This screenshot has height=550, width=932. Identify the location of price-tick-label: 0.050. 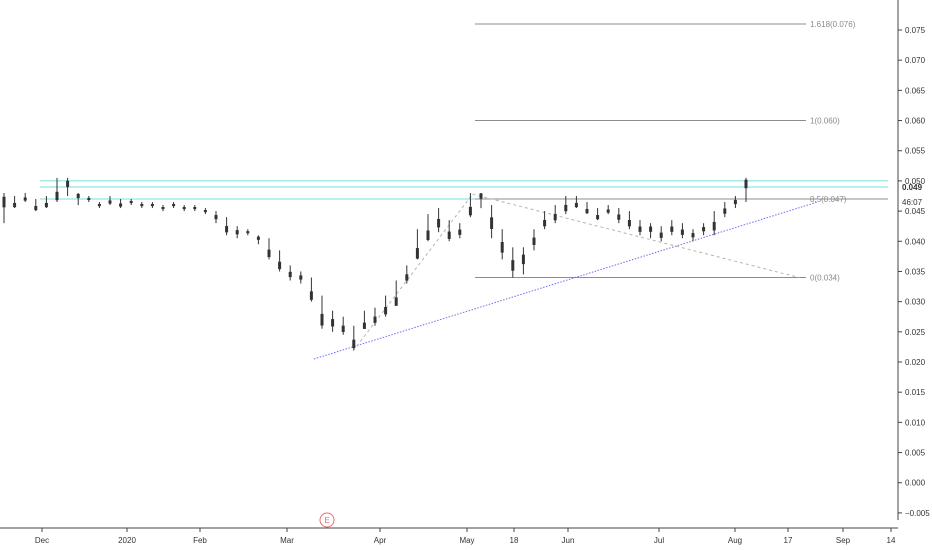
(915, 181).